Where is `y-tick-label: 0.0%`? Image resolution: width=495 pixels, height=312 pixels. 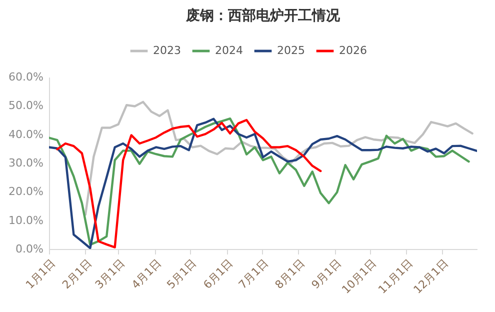 y-tick-label: 0.0% is located at coordinates (30, 249).